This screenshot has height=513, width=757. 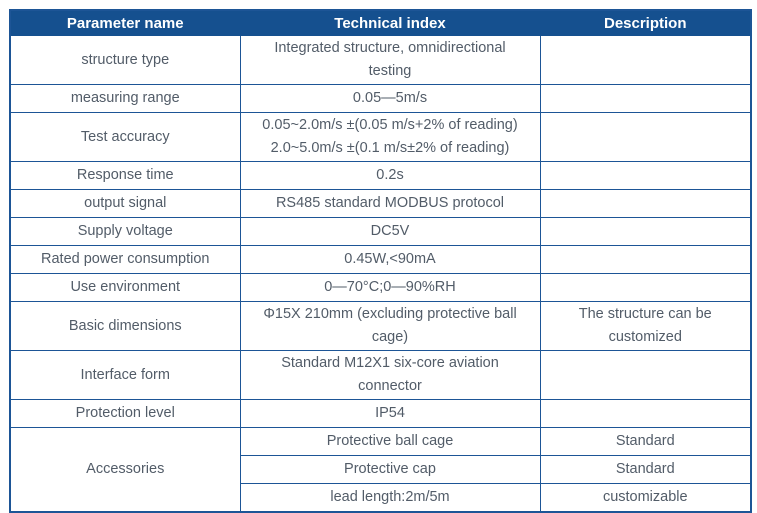 I want to click on cell-param: measuring range, so click(x=125, y=98).